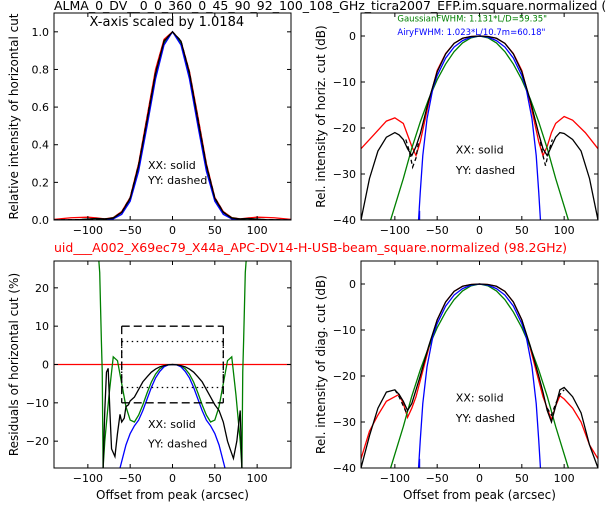 The height and width of the screenshot is (511, 607). I want to click on y-tick-label: 0.8, so click(41, 69).